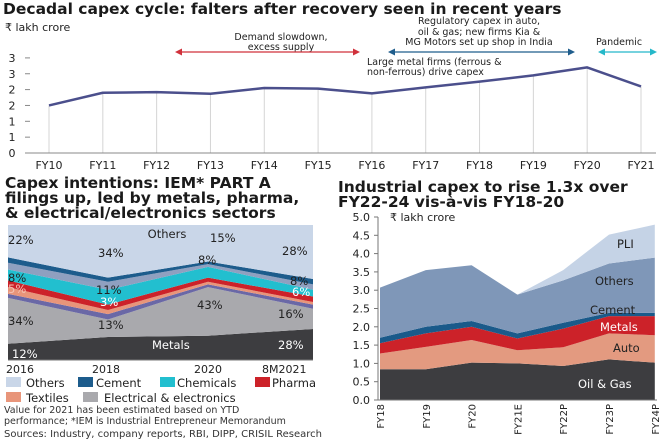  Describe the element at coordinates (206, 383) in the screenshot. I see `legend-label: Chemicals` at that location.